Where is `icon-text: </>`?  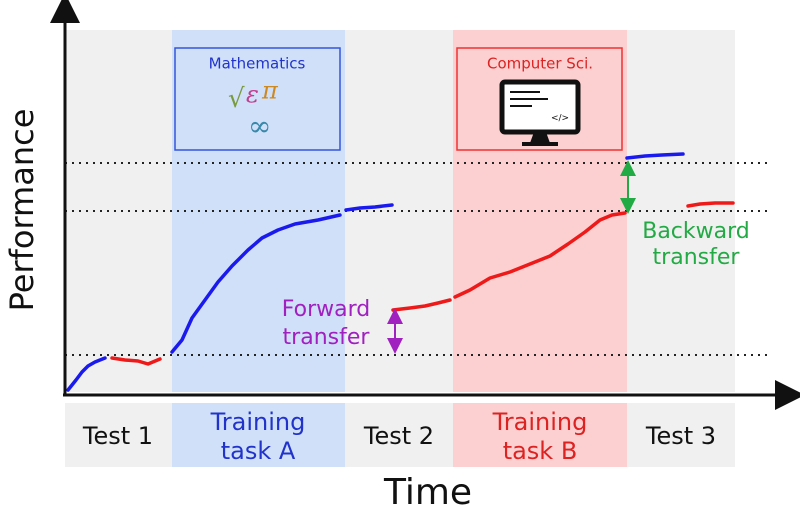 icon-text: </> is located at coordinates (560, 119).